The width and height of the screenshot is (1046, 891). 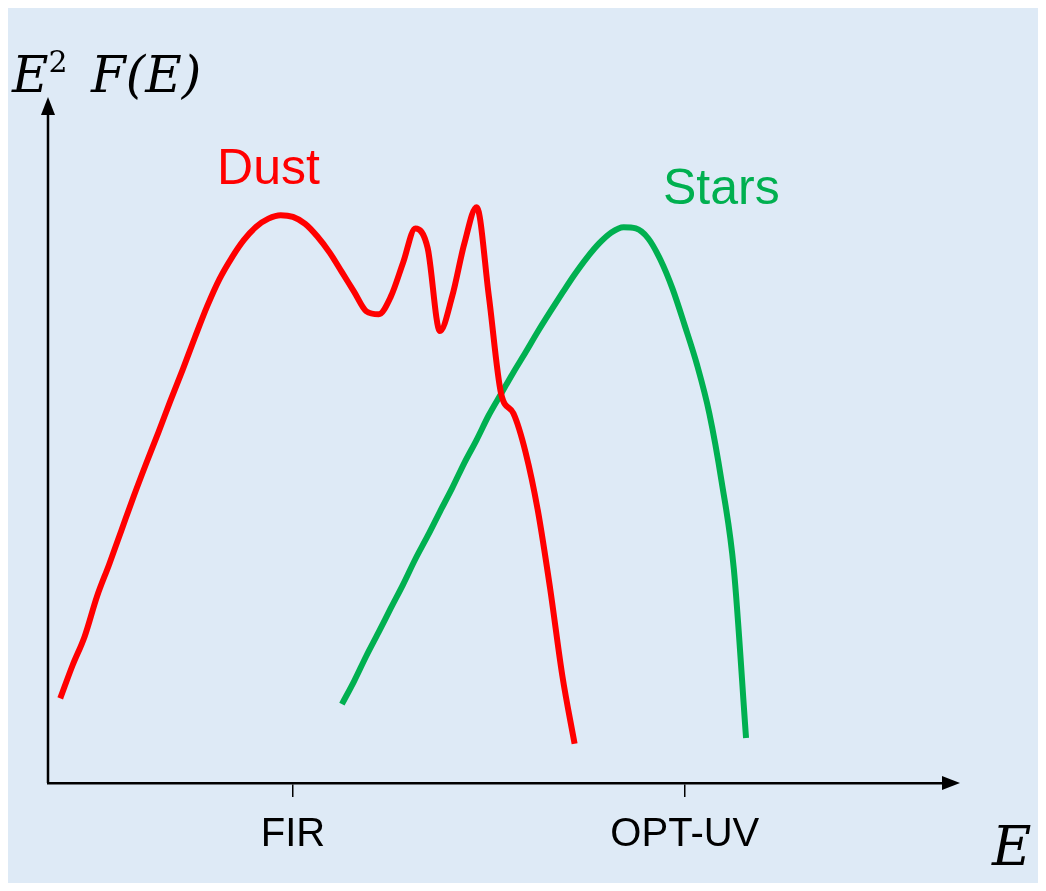 What do you see at coordinates (293, 832) in the screenshot?
I see `x-tick-label: FIR` at bounding box center [293, 832].